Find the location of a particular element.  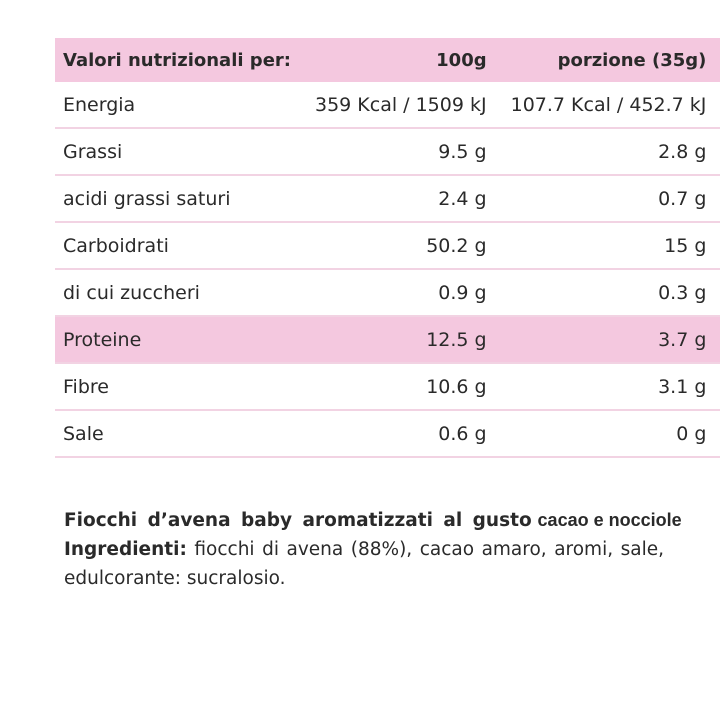

table-cell: 359 Kcal / 1509 kJ is located at coordinates (404, 105).